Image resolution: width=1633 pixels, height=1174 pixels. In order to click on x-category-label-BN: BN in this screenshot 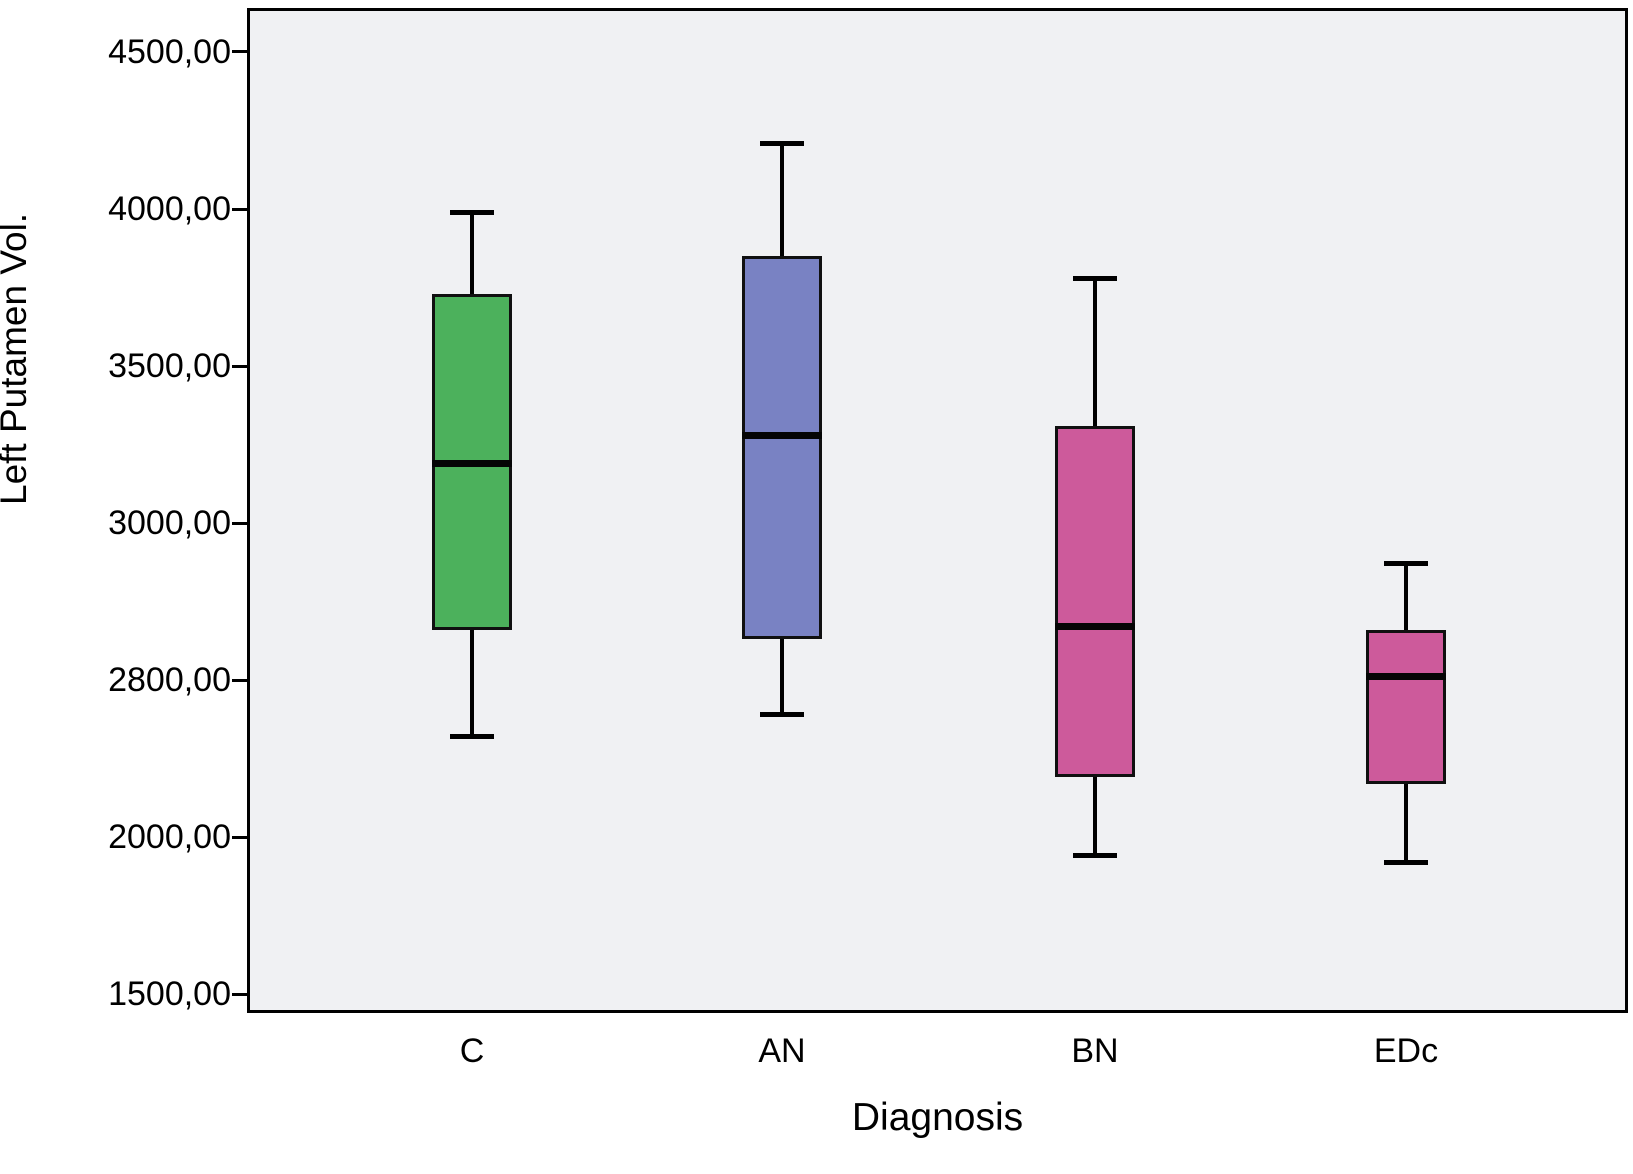, I will do `click(1095, 1051)`.